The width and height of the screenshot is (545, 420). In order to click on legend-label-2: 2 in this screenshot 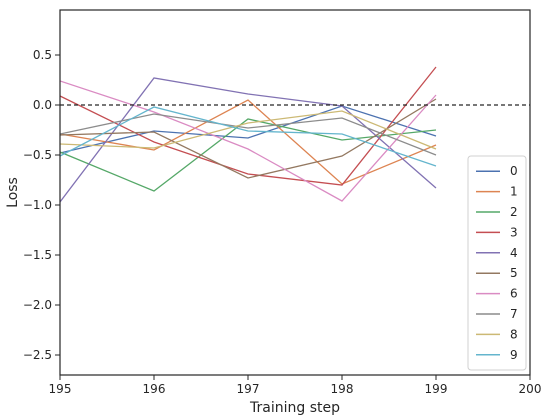, I will do `click(514, 212)`.